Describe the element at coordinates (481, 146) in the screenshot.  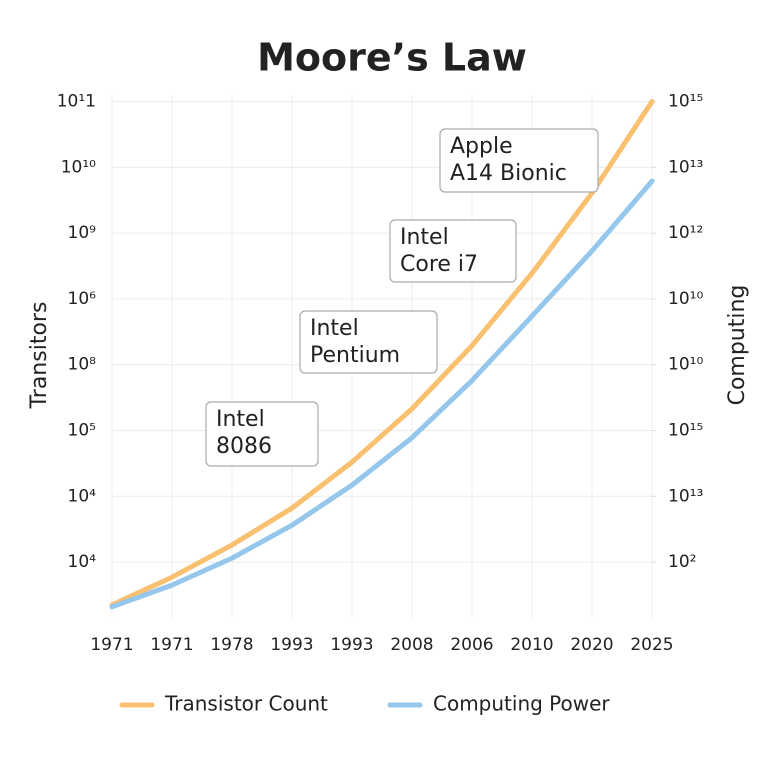
I see `annotation-text: Apple` at that location.